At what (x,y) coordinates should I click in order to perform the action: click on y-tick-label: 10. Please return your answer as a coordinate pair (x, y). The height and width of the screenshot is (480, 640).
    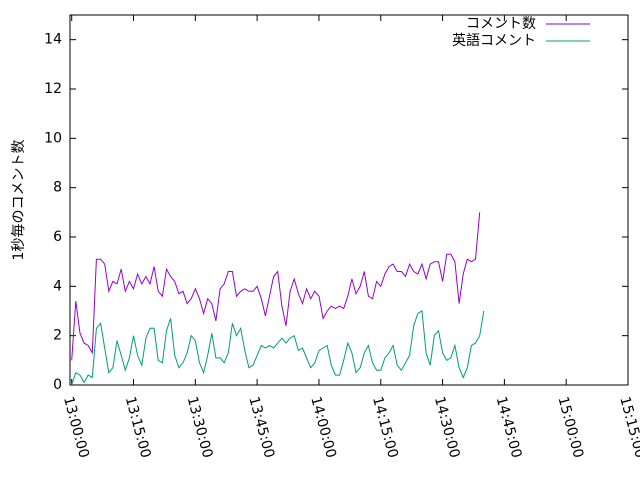
    Looking at the image, I should click on (53, 138).